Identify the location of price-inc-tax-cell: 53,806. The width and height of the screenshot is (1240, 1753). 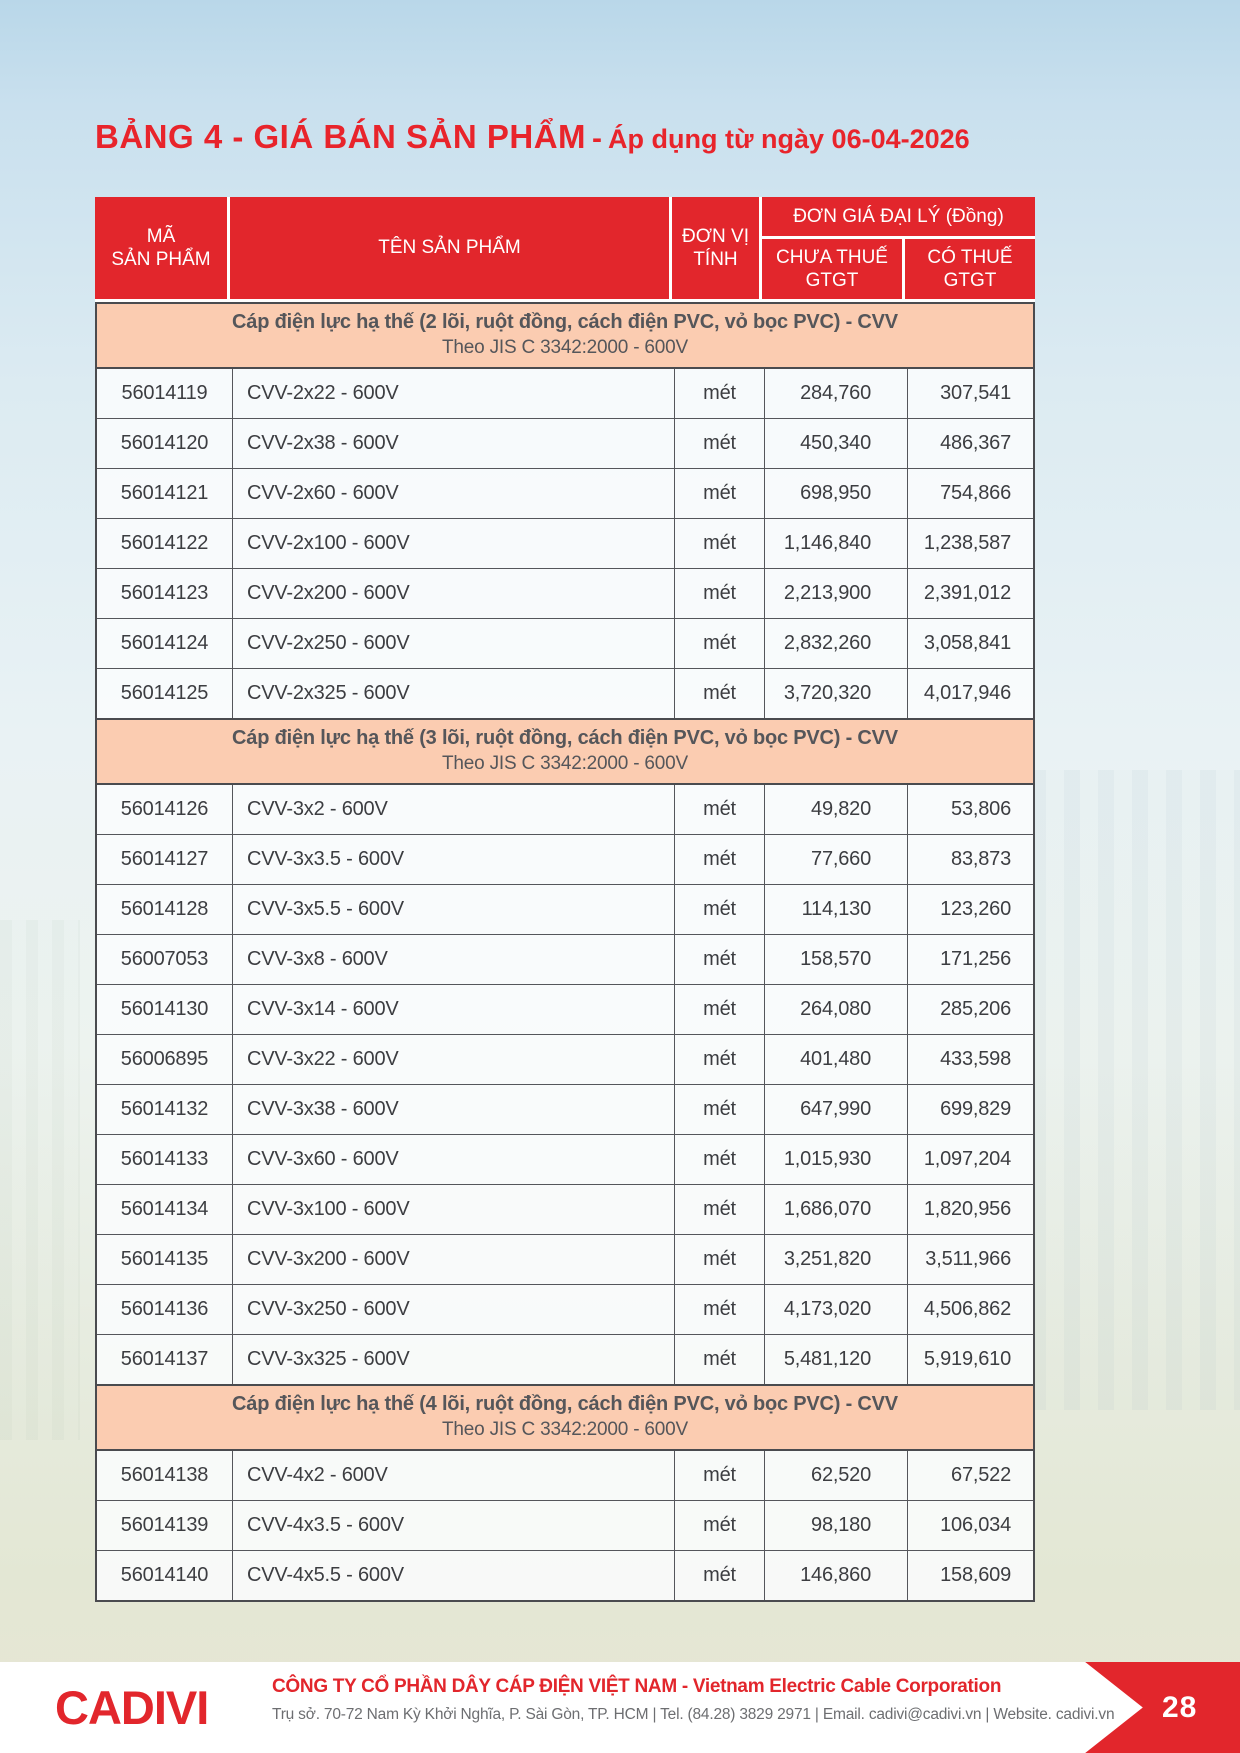
(972, 809).